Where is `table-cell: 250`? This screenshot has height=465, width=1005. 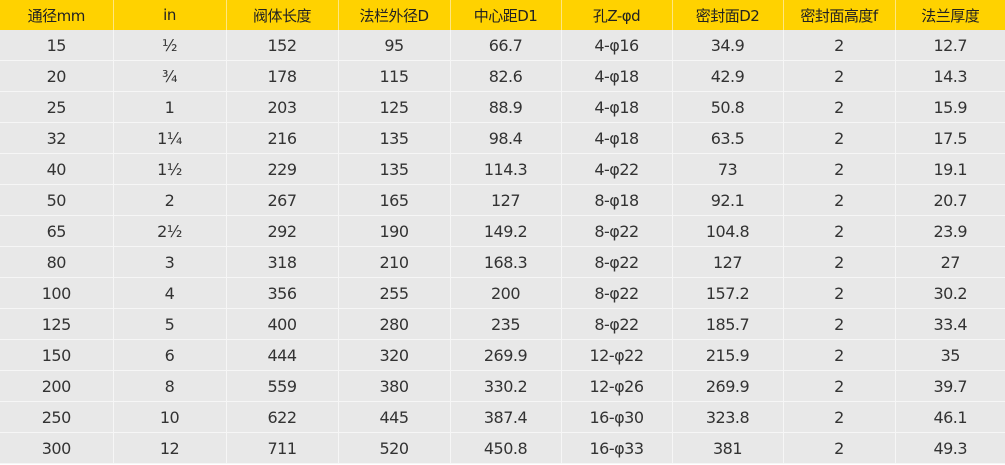
table-cell: 250 is located at coordinates (57, 417).